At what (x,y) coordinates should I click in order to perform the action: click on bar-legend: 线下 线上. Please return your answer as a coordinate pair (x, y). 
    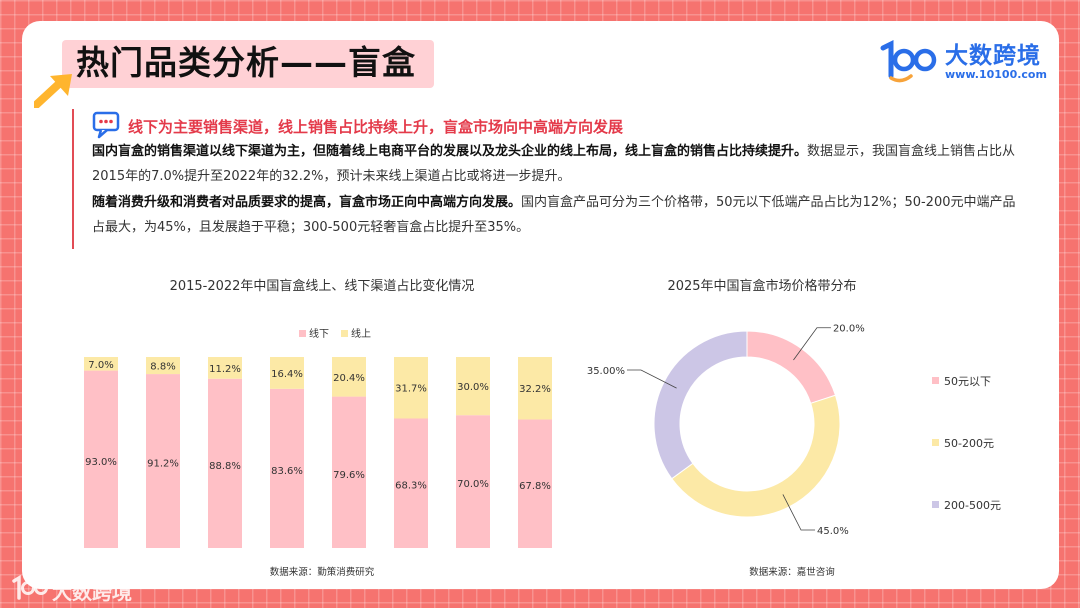
    Looking at the image, I should click on (335, 333).